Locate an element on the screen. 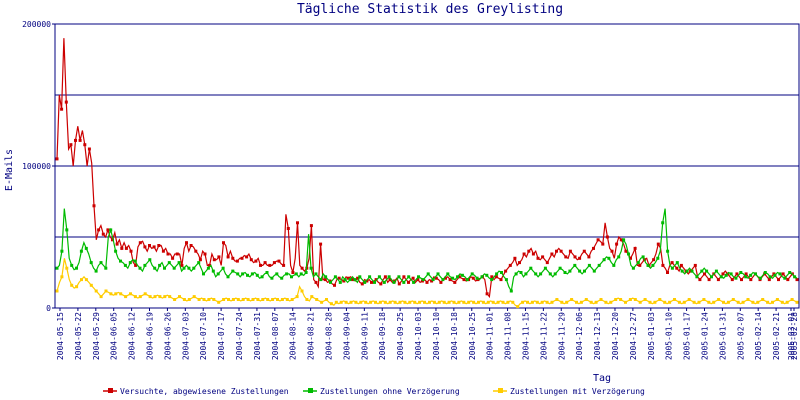 This screenshot has height=400, width=800. x-tick-label-19: 2004-09-25 is located at coordinates (400, 336).